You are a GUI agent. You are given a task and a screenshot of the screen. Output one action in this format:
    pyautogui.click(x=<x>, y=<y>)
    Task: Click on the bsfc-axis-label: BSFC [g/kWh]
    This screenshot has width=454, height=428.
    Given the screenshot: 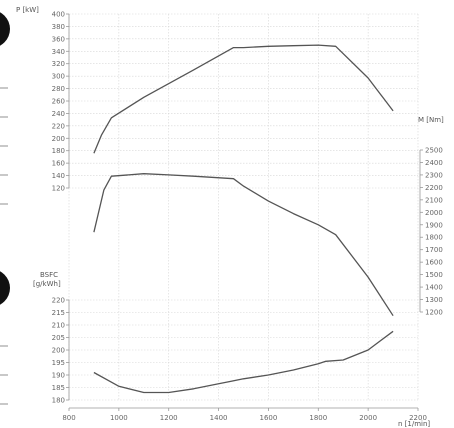 What is the action you would take?
    pyautogui.click(x=47, y=279)
    